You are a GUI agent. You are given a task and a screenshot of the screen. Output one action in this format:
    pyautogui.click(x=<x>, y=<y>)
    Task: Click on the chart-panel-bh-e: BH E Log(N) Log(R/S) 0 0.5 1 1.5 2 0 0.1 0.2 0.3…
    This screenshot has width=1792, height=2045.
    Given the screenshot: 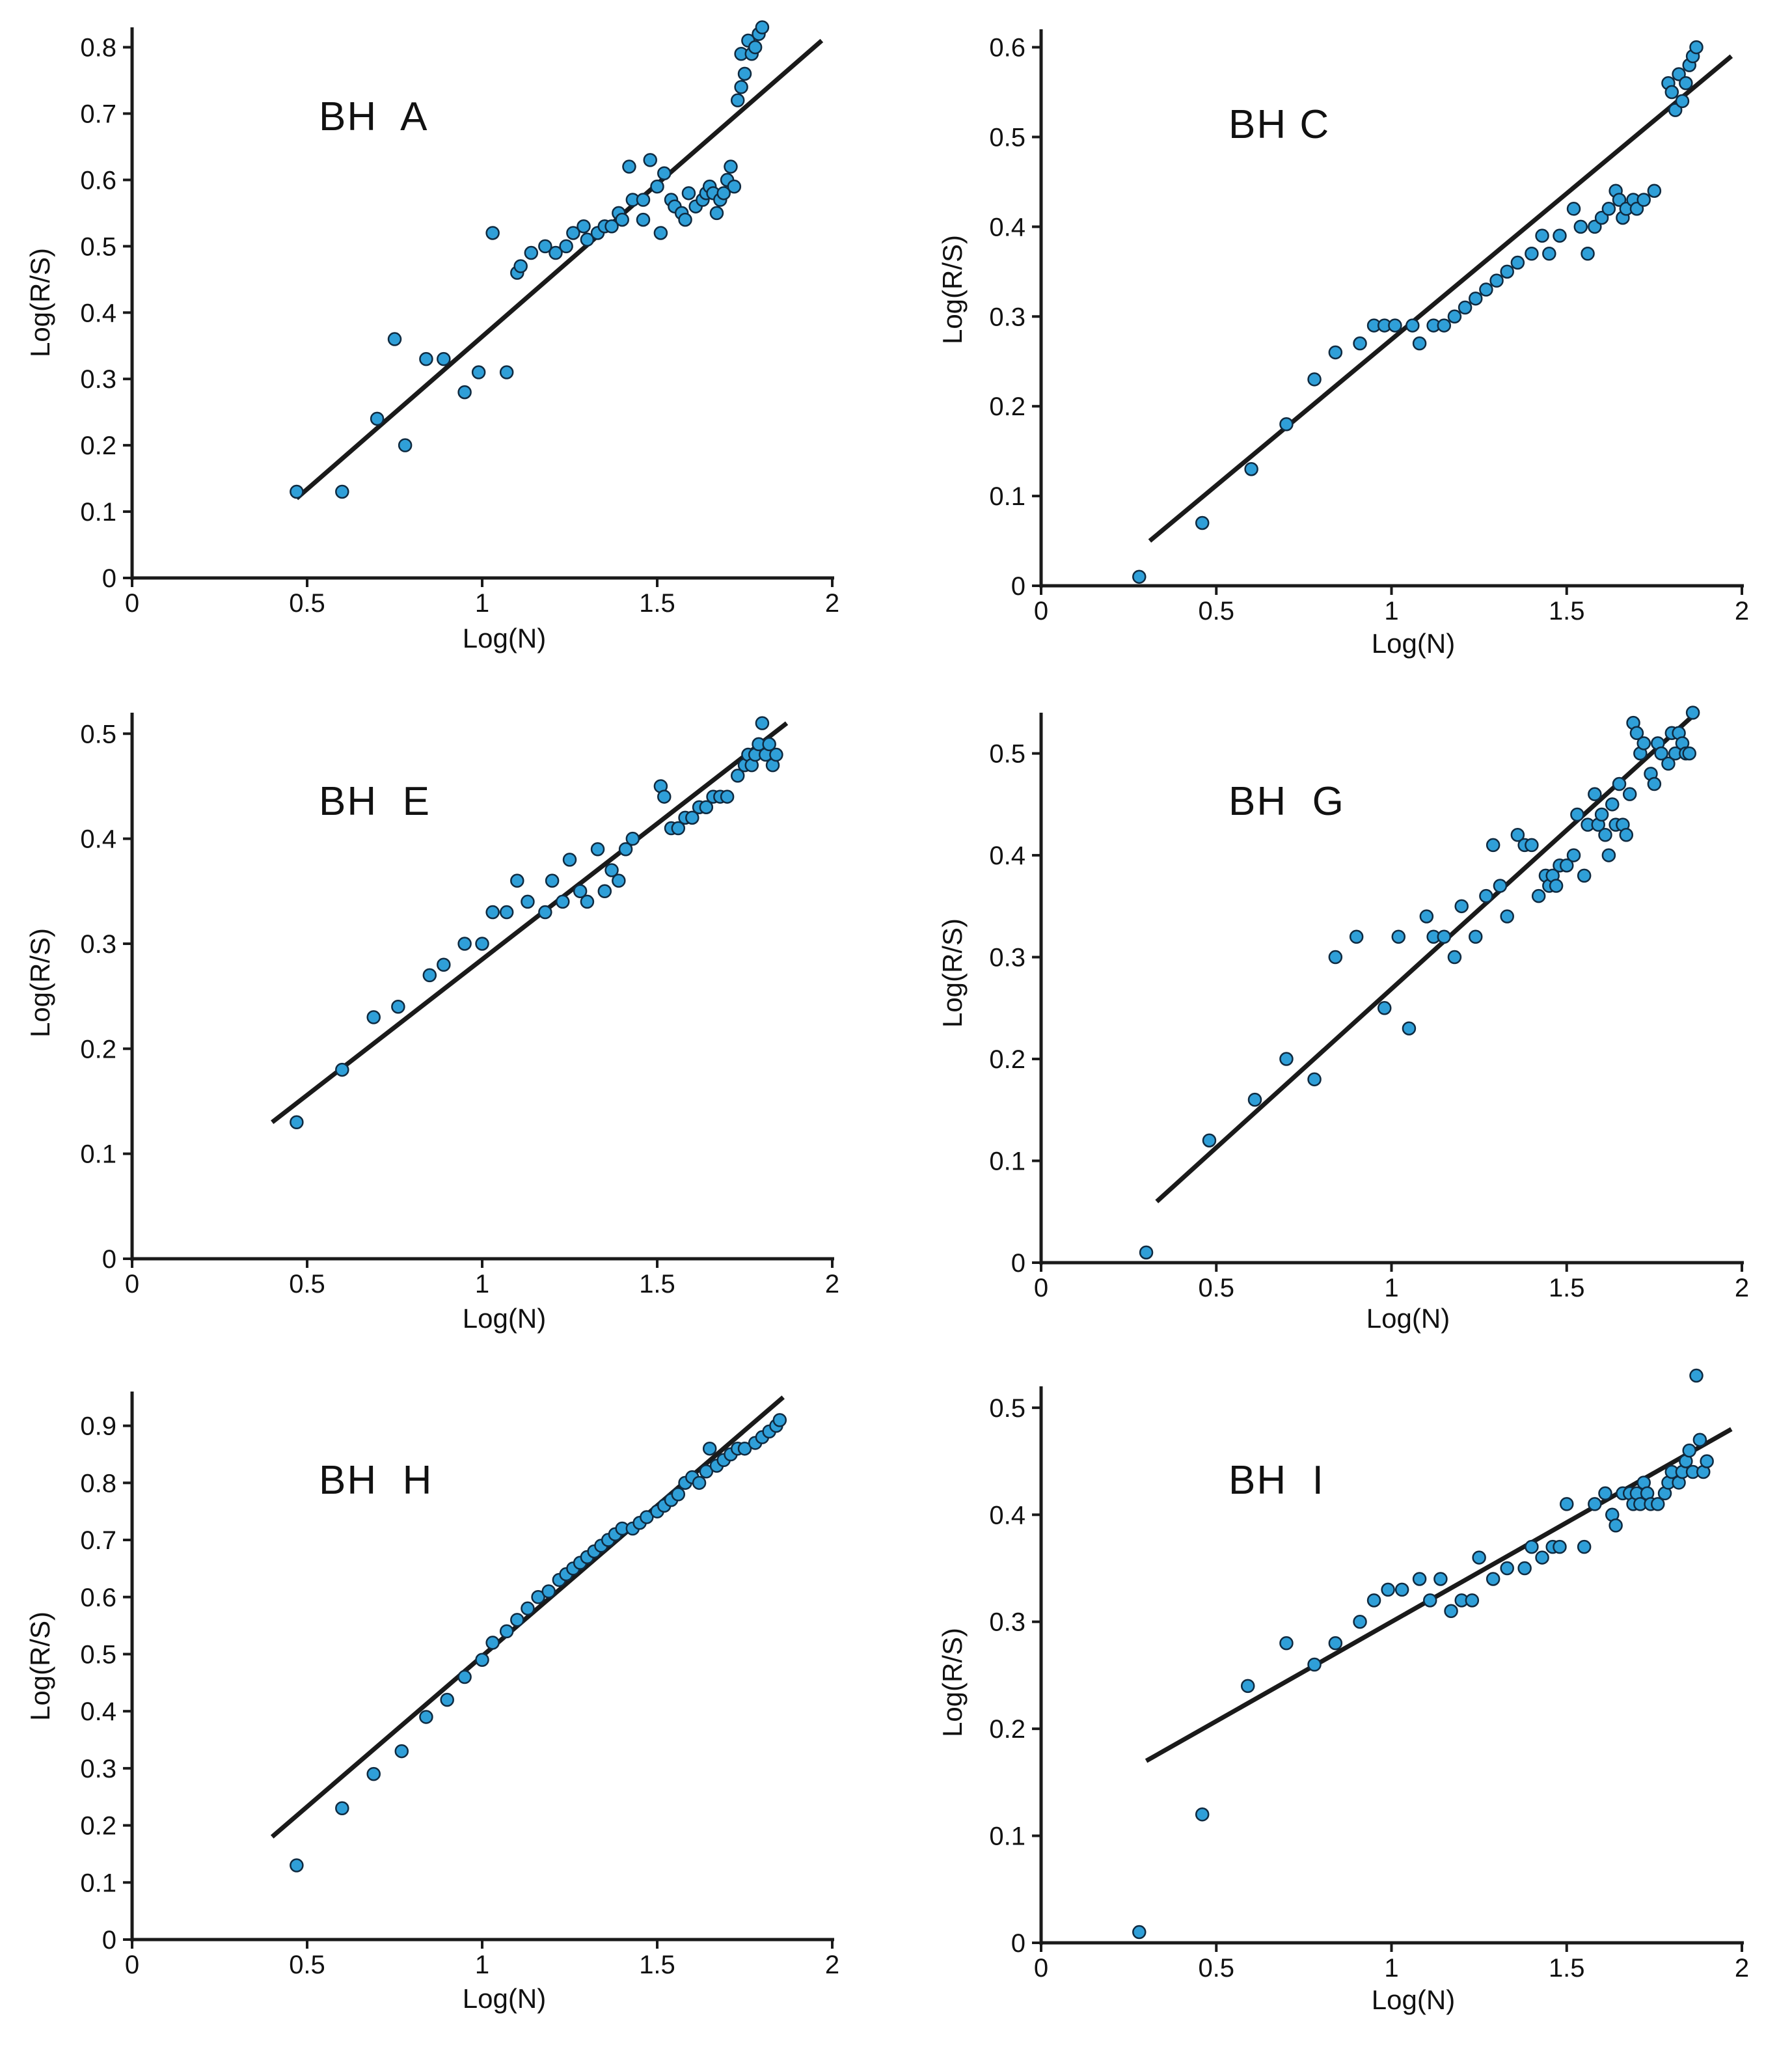 What is the action you would take?
    pyautogui.click(x=432, y=1023)
    